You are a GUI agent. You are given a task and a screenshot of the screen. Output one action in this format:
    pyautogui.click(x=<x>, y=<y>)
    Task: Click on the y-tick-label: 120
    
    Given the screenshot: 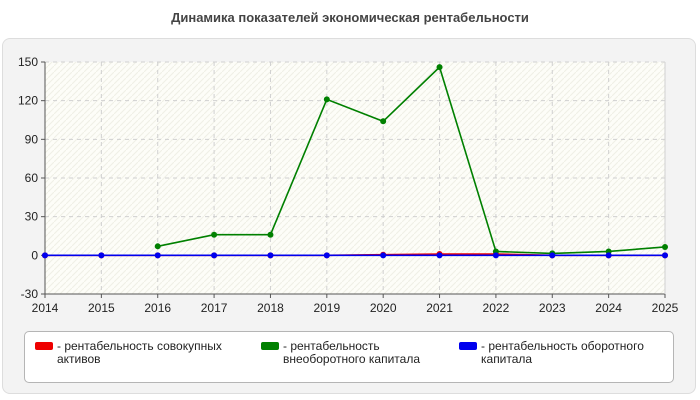 What is the action you would take?
    pyautogui.click(x=28, y=101)
    